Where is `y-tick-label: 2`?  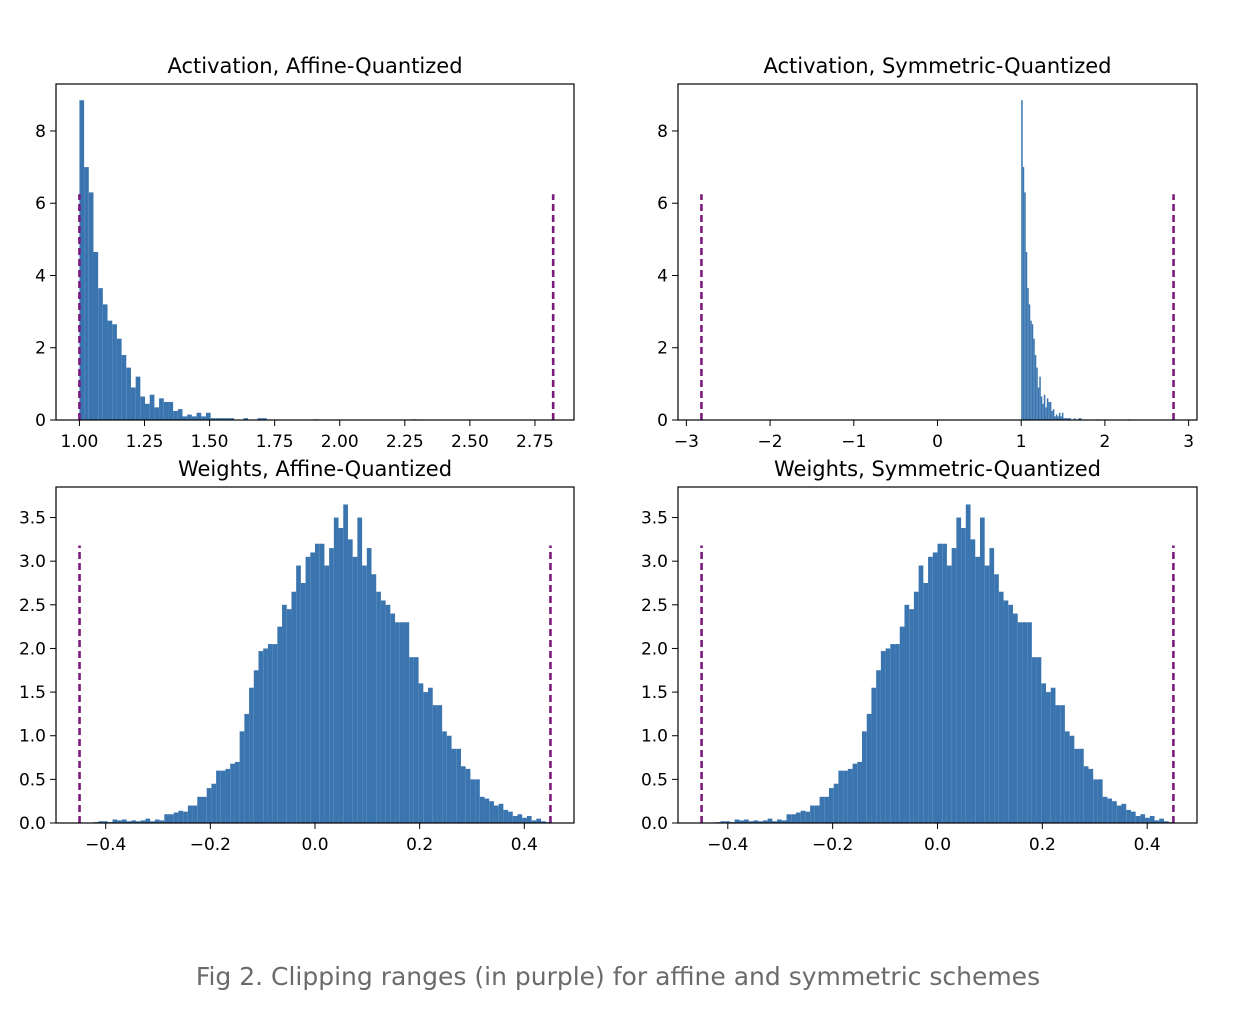 y-tick-label: 2 is located at coordinates (40, 349).